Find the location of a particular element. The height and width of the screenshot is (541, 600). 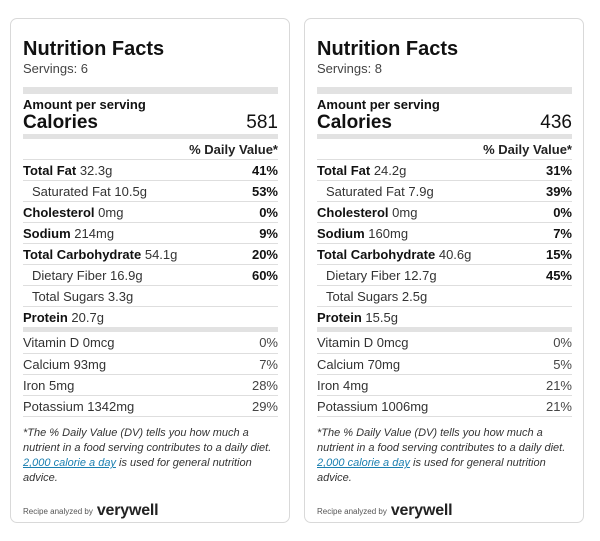

nutrient-label: Sodium 160mg is located at coordinates (362, 233).